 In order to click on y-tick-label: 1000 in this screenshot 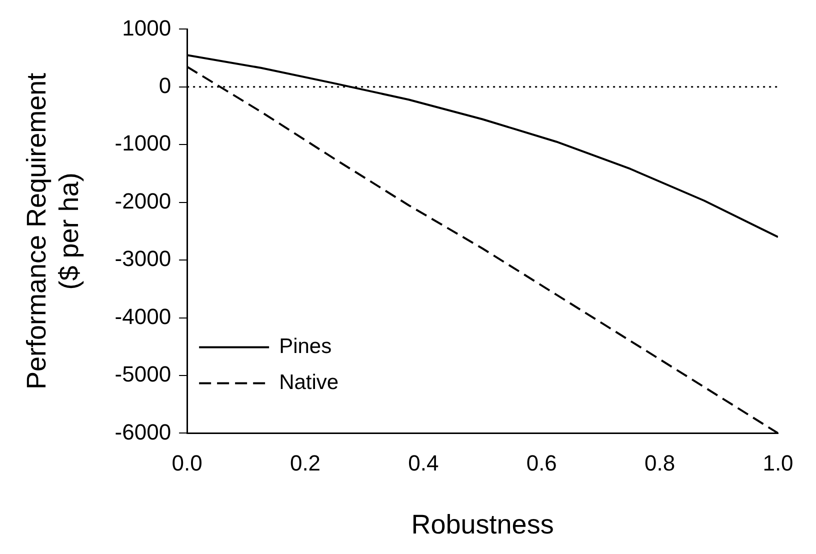, I will do `click(147, 27)`.